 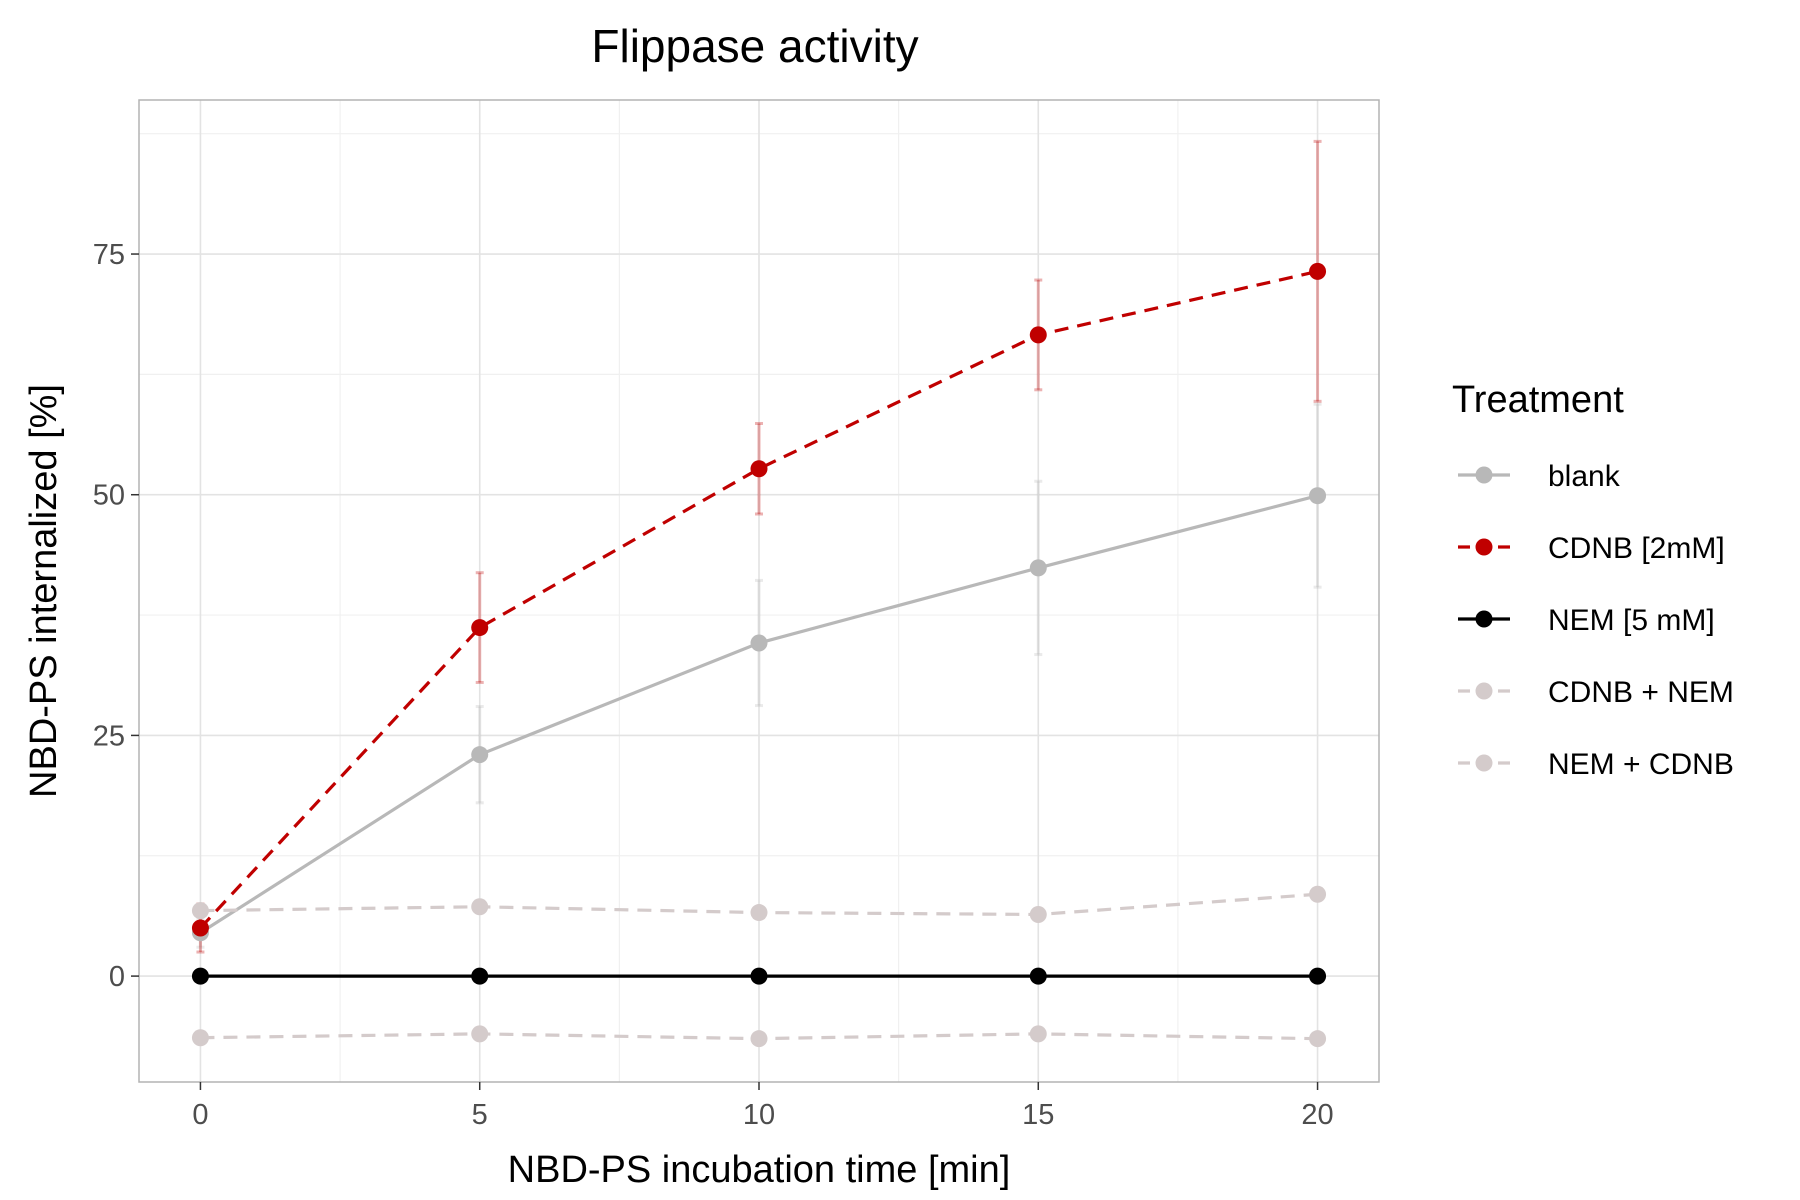 I want to click on x-tick-label: 0, so click(x=200, y=1115).